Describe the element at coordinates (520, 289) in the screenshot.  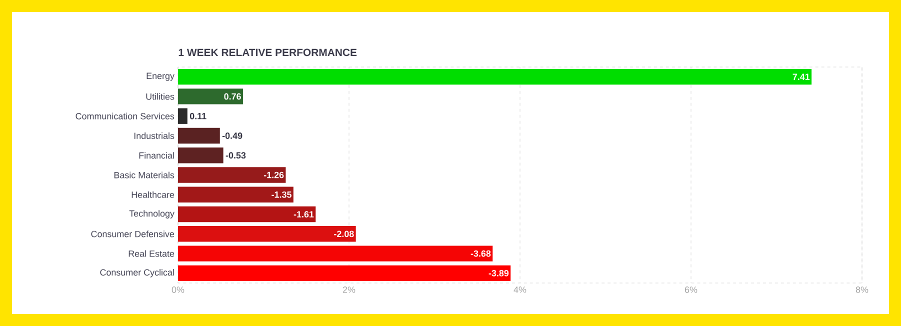
I see `x-tick-label: 4%` at that location.